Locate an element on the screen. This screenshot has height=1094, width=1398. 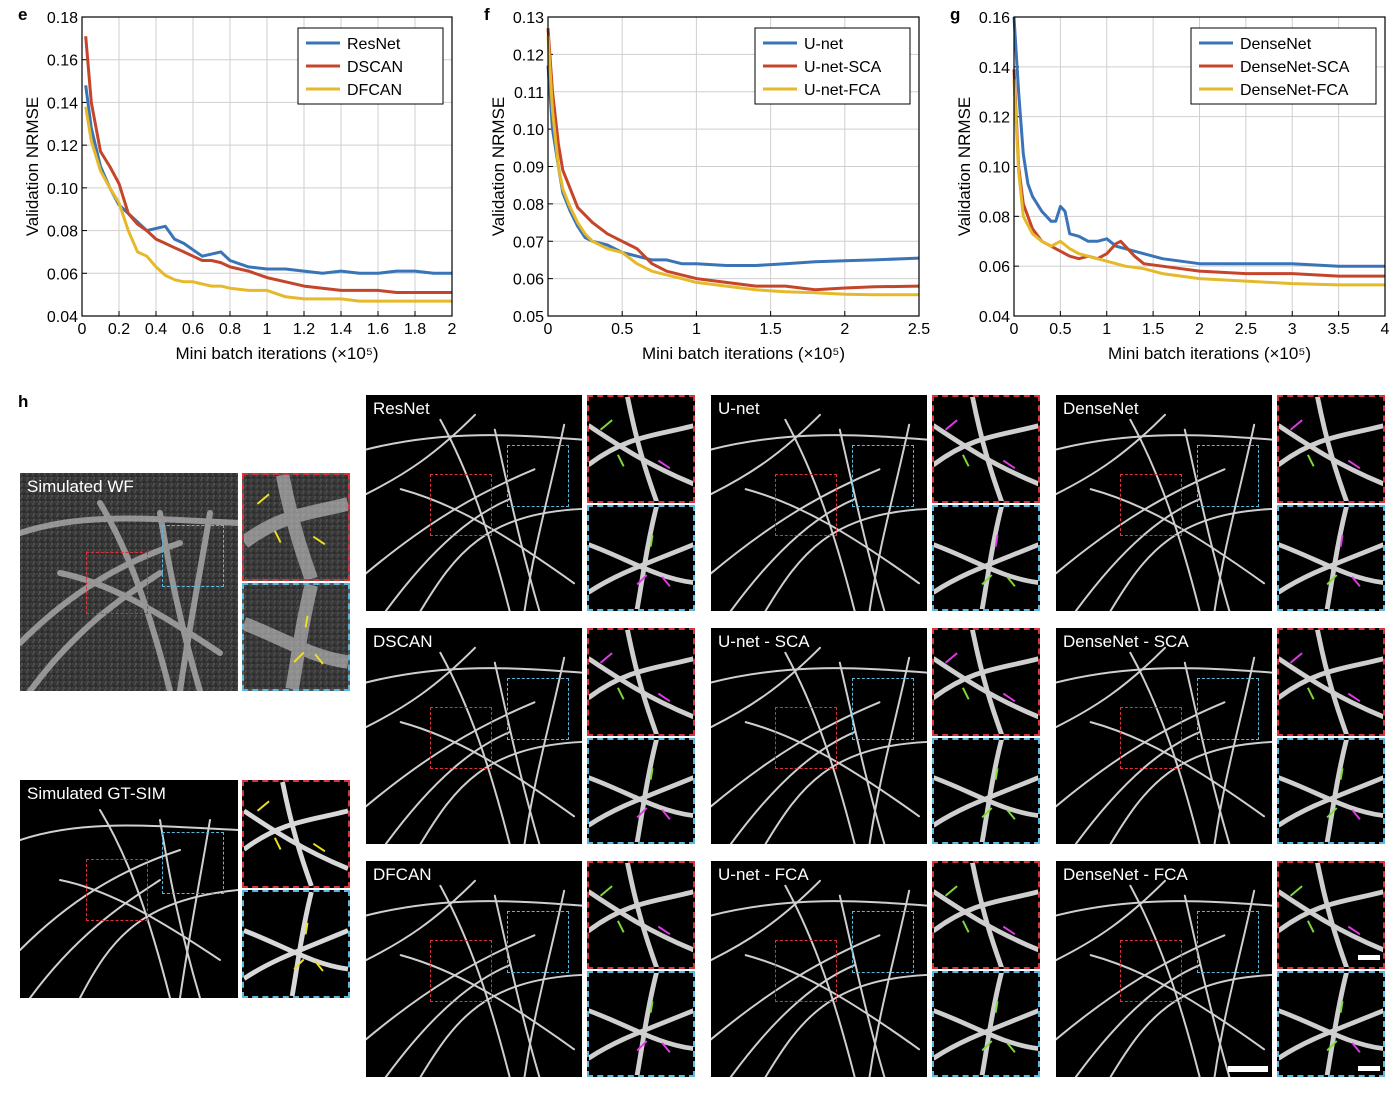
x-tick-label: 1.8 is located at coordinates (415, 329).